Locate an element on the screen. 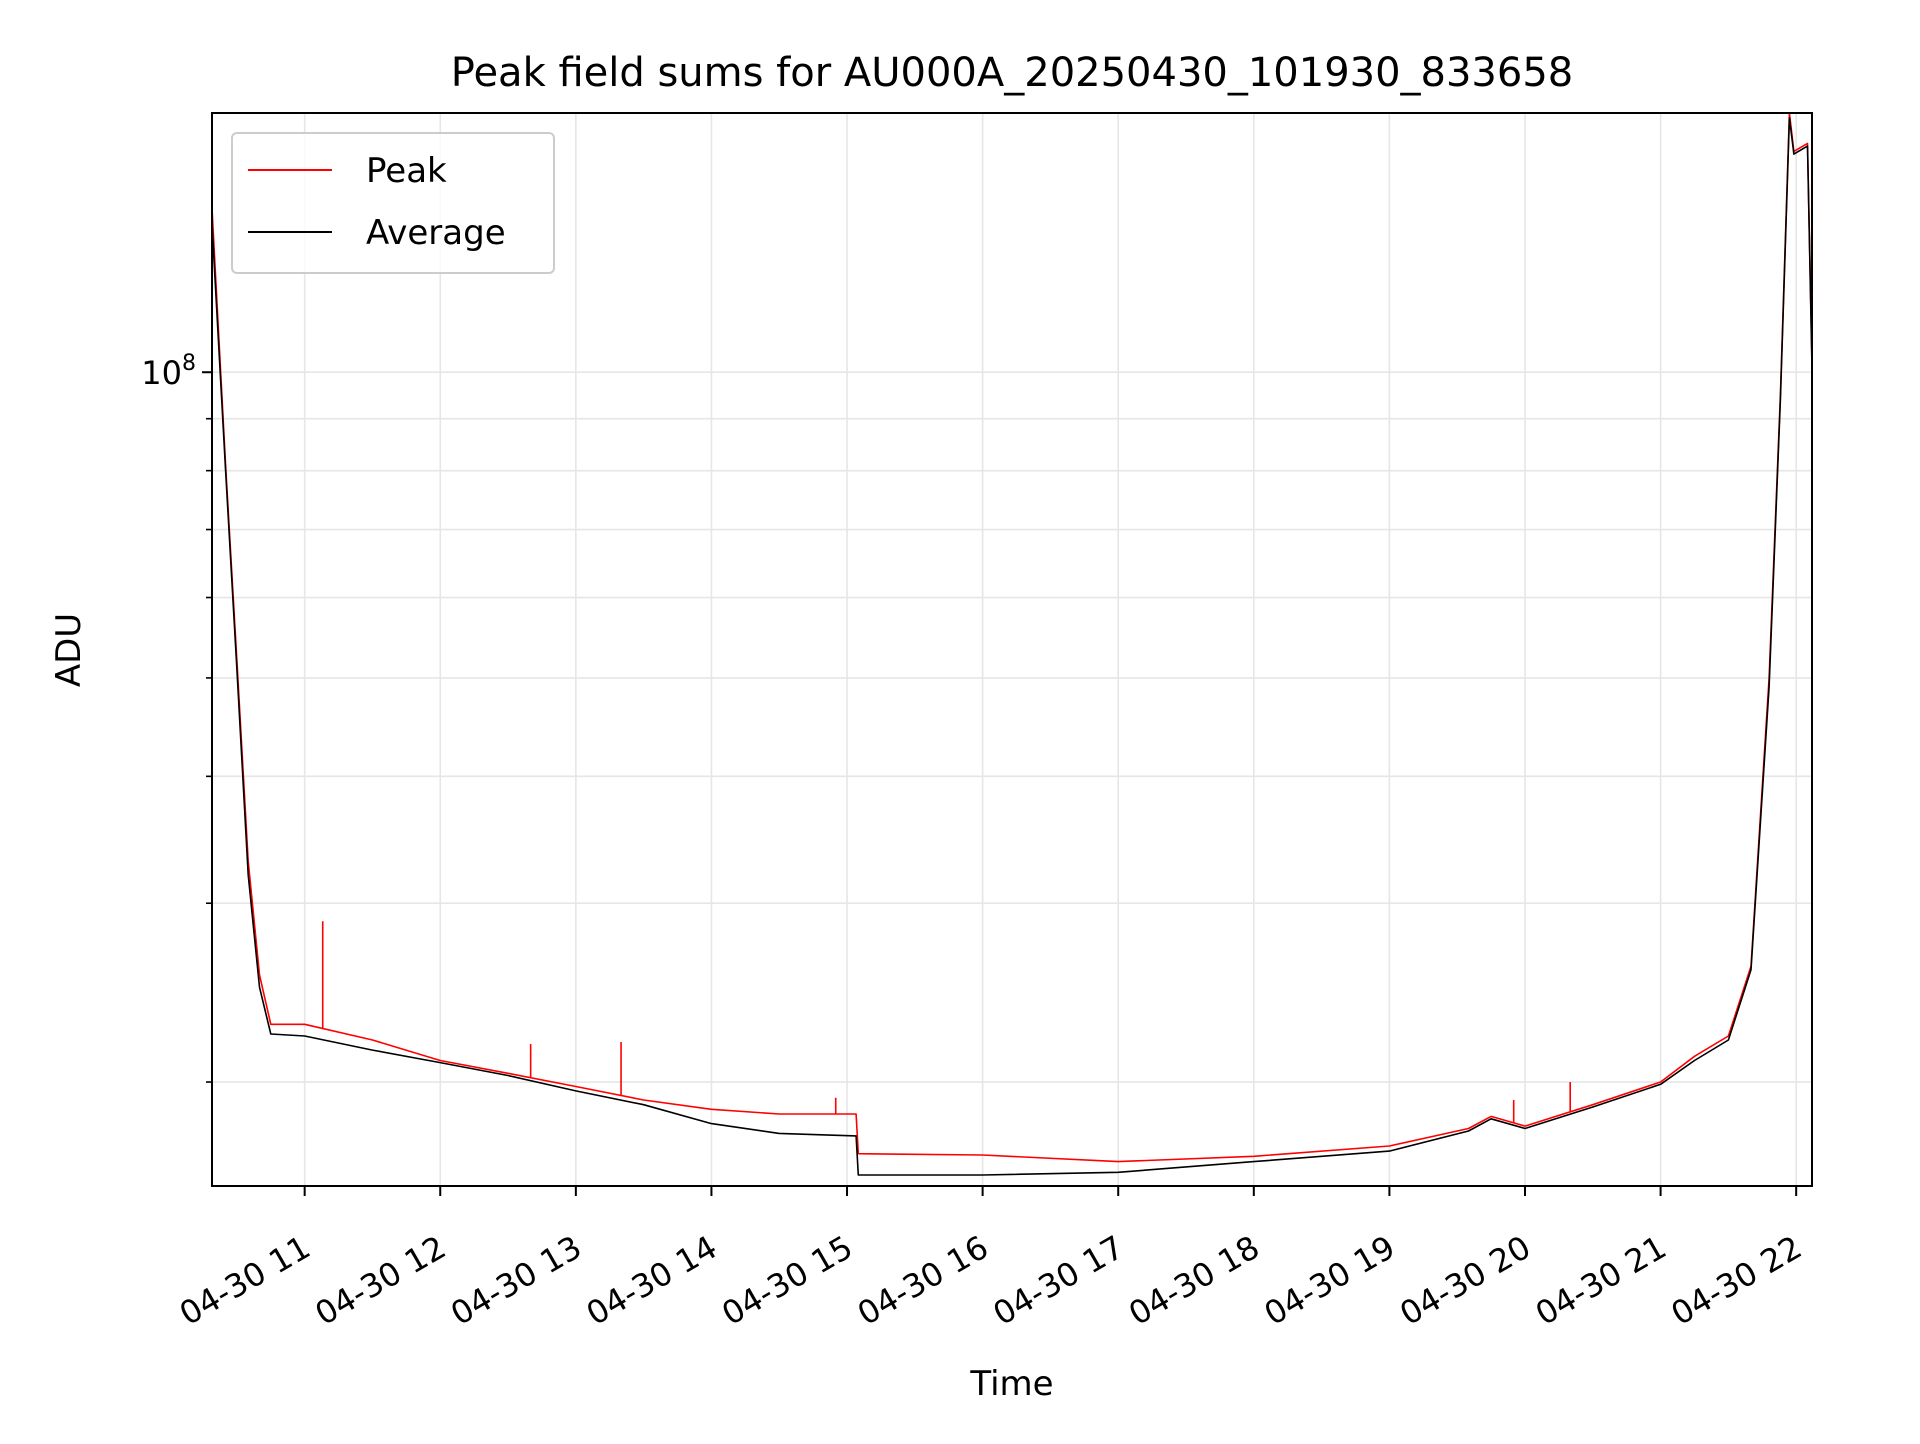 This screenshot has height=1444, width=1920. legend-label-average: Average is located at coordinates (436, 233).